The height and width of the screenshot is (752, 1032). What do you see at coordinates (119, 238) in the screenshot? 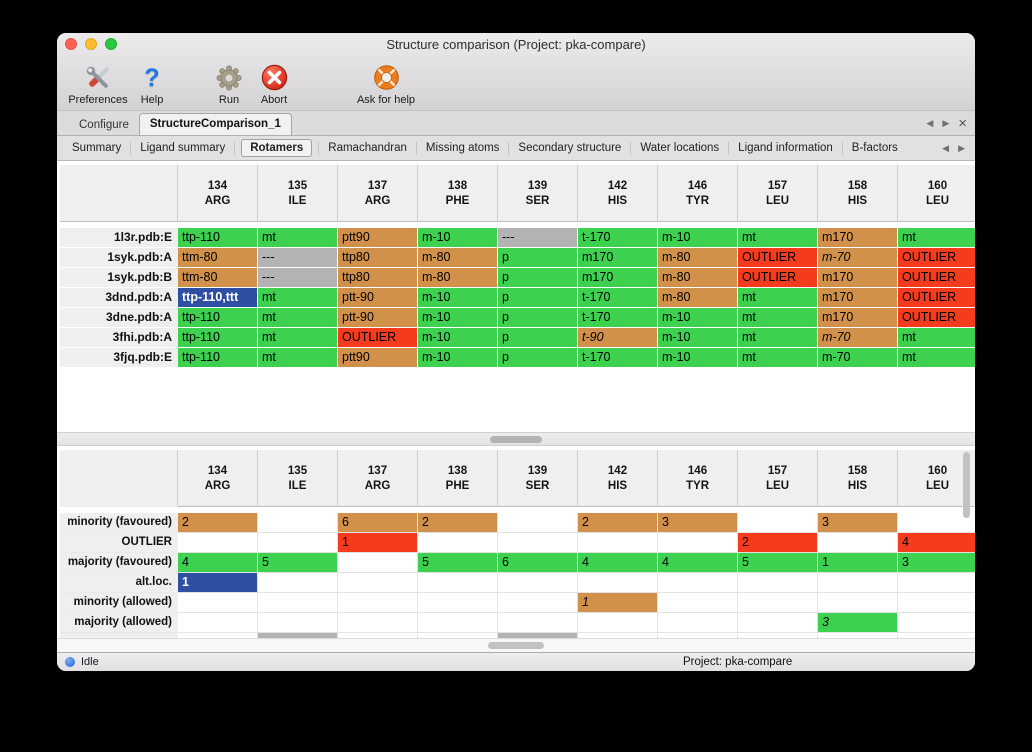
I see `row-label: 1l3r.pdb:E` at bounding box center [119, 238].